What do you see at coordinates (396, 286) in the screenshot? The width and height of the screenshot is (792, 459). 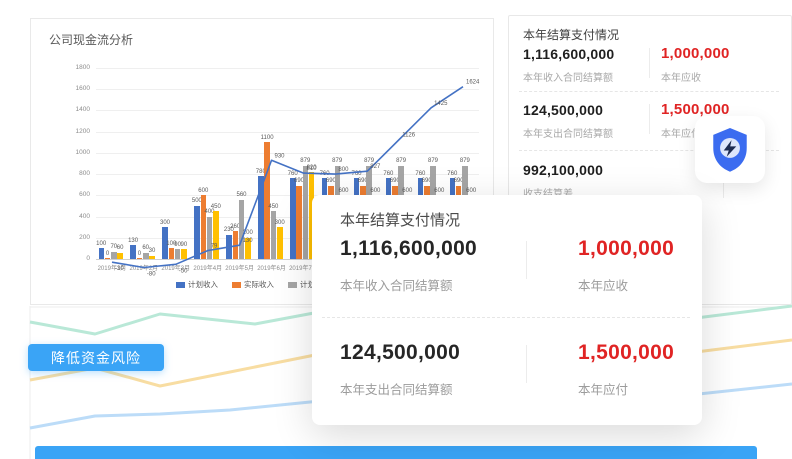 I see `popup-income-settlement-label: 本年收入合同结算额` at bounding box center [396, 286].